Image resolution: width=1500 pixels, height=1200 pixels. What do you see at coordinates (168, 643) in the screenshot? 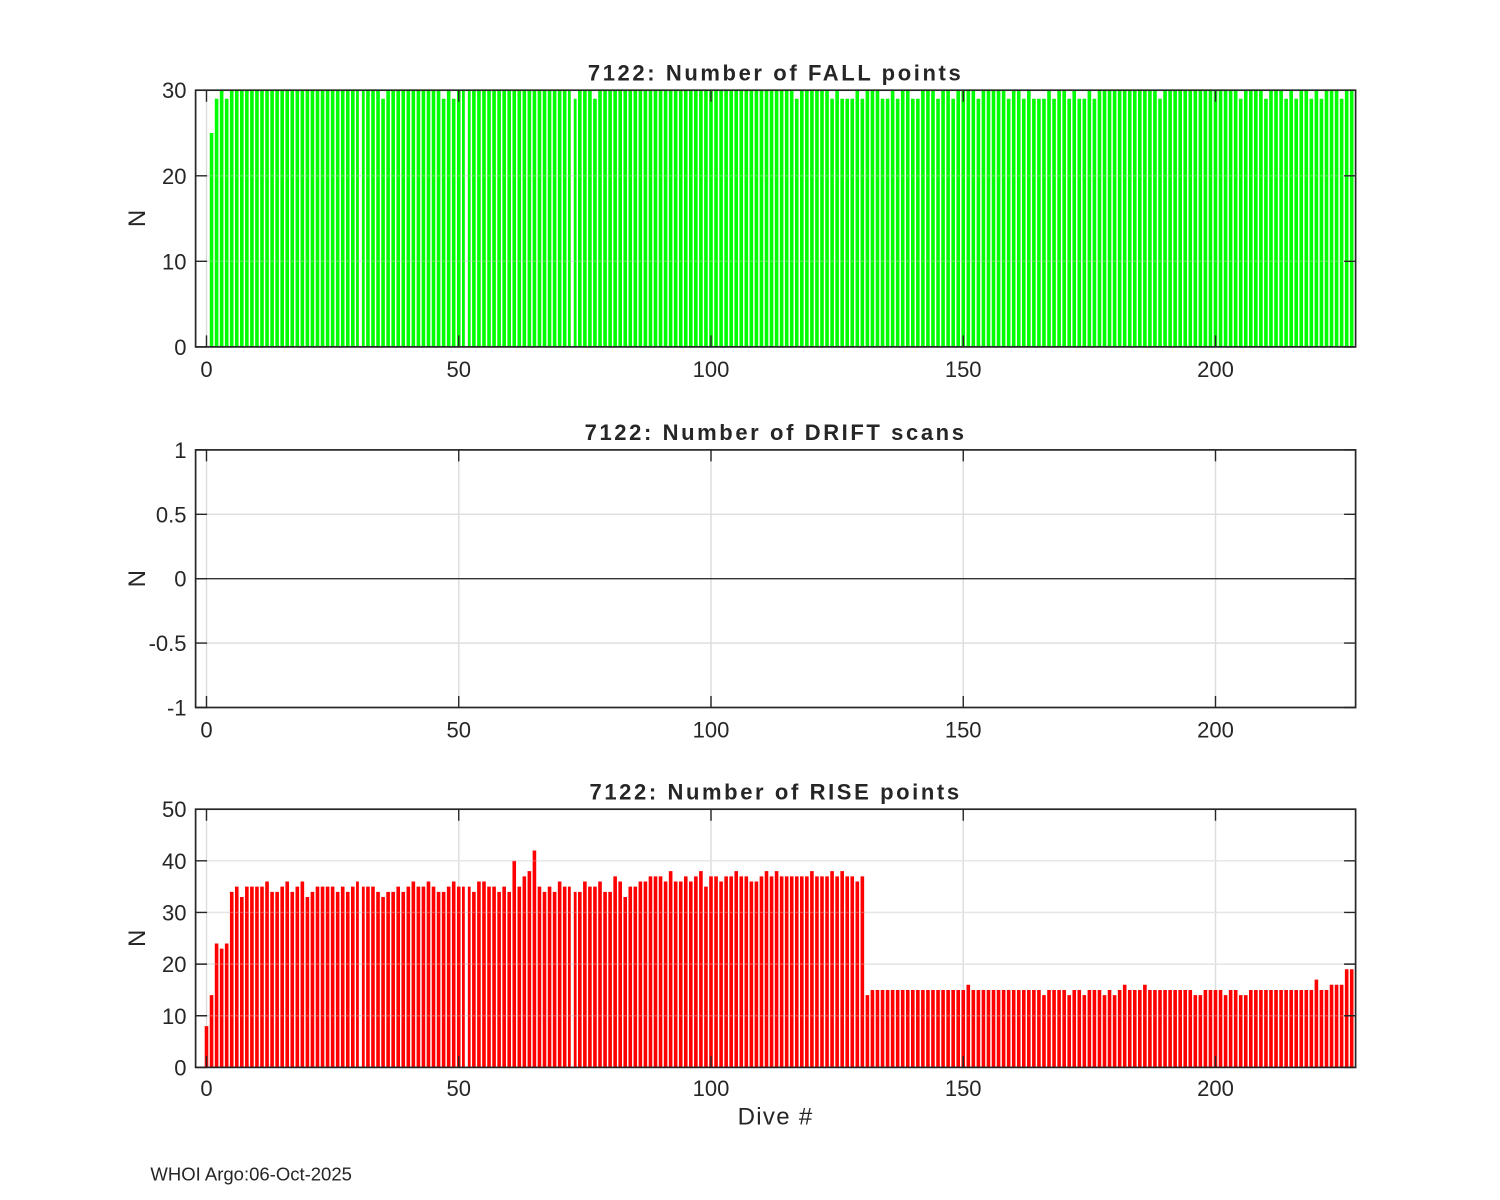
I see `svg-text: -0.5` at bounding box center [168, 643].